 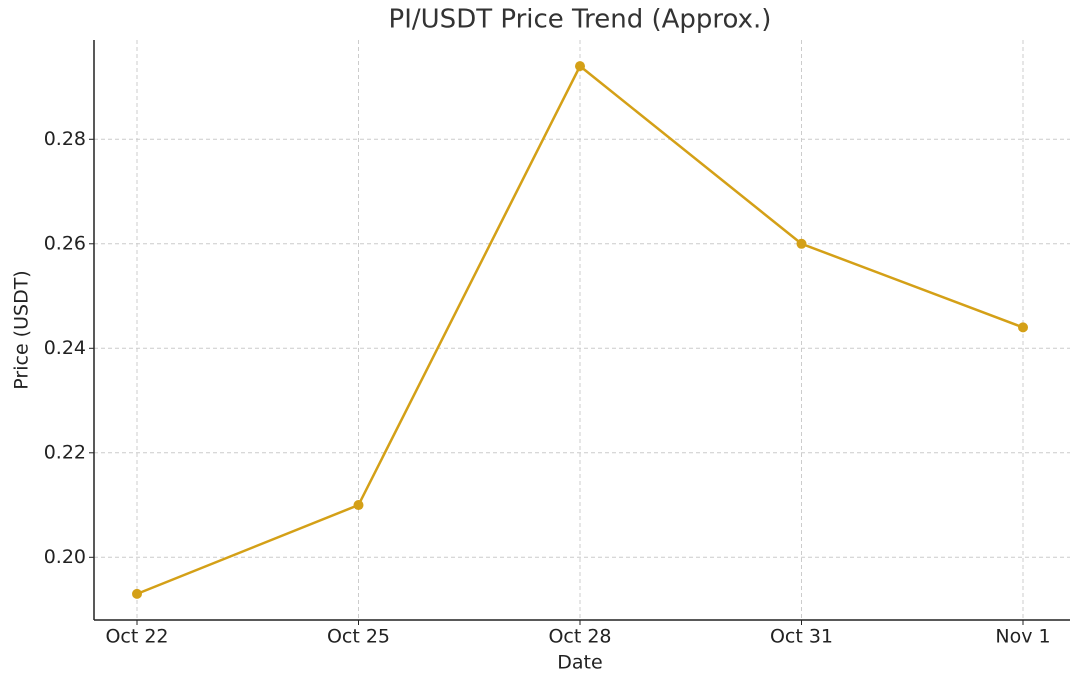 I want to click on y-tick-label: 0.22, so click(x=65, y=452).